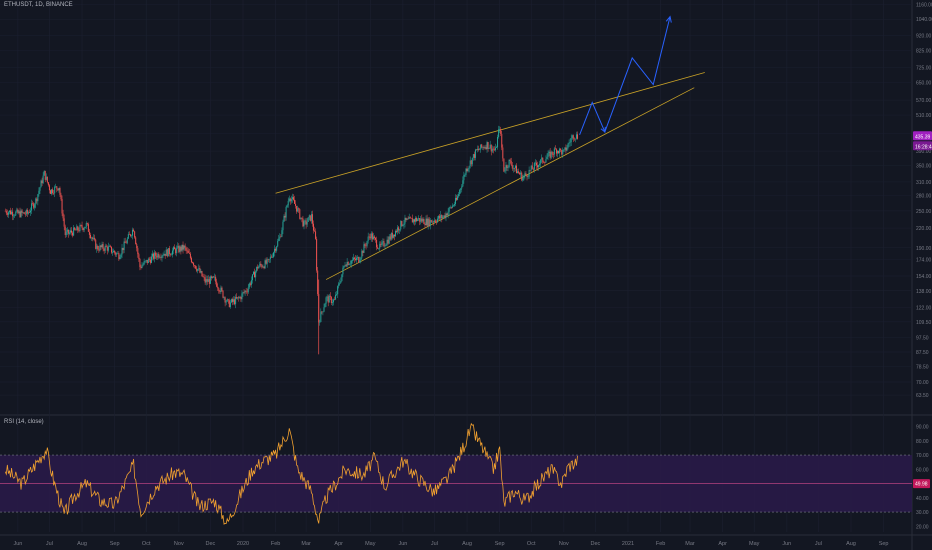 This screenshot has width=932, height=550. I want to click on symbol-label: ETHUSDT, 1D, BINANCE, so click(38, 5).